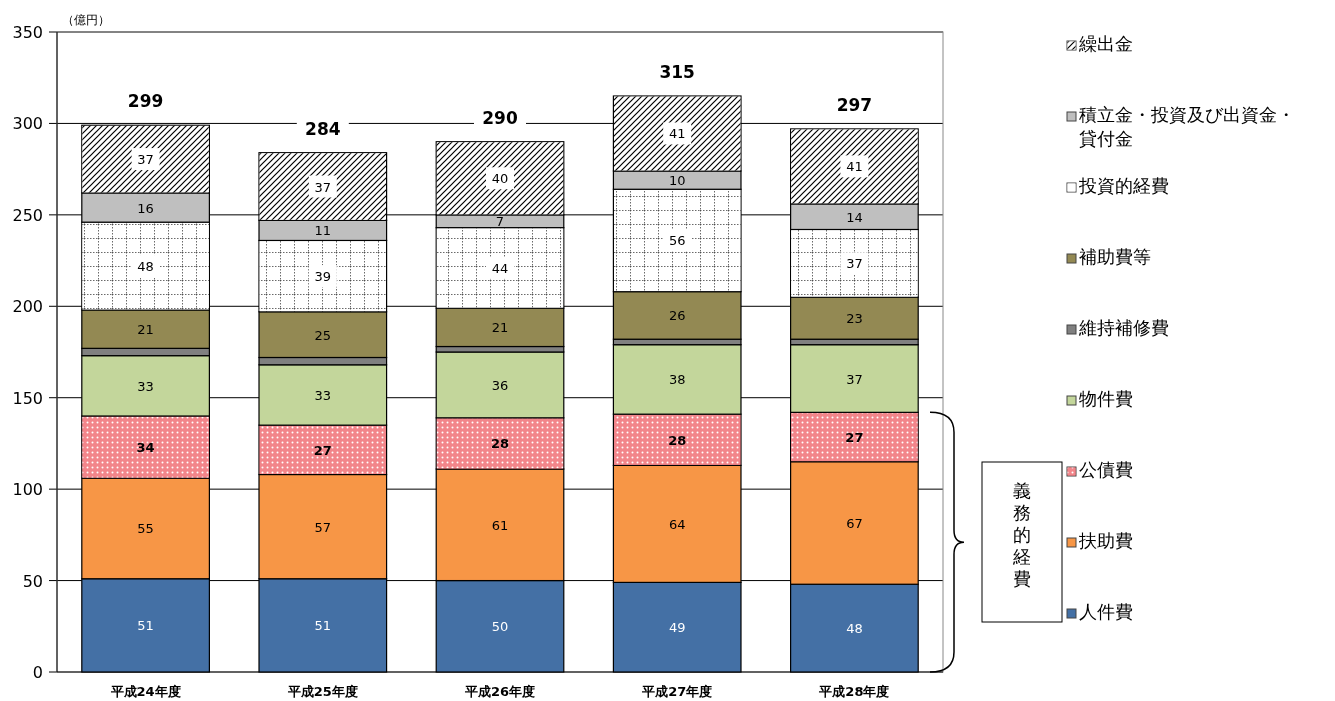  I want to click on data-label: 39, so click(323, 277).